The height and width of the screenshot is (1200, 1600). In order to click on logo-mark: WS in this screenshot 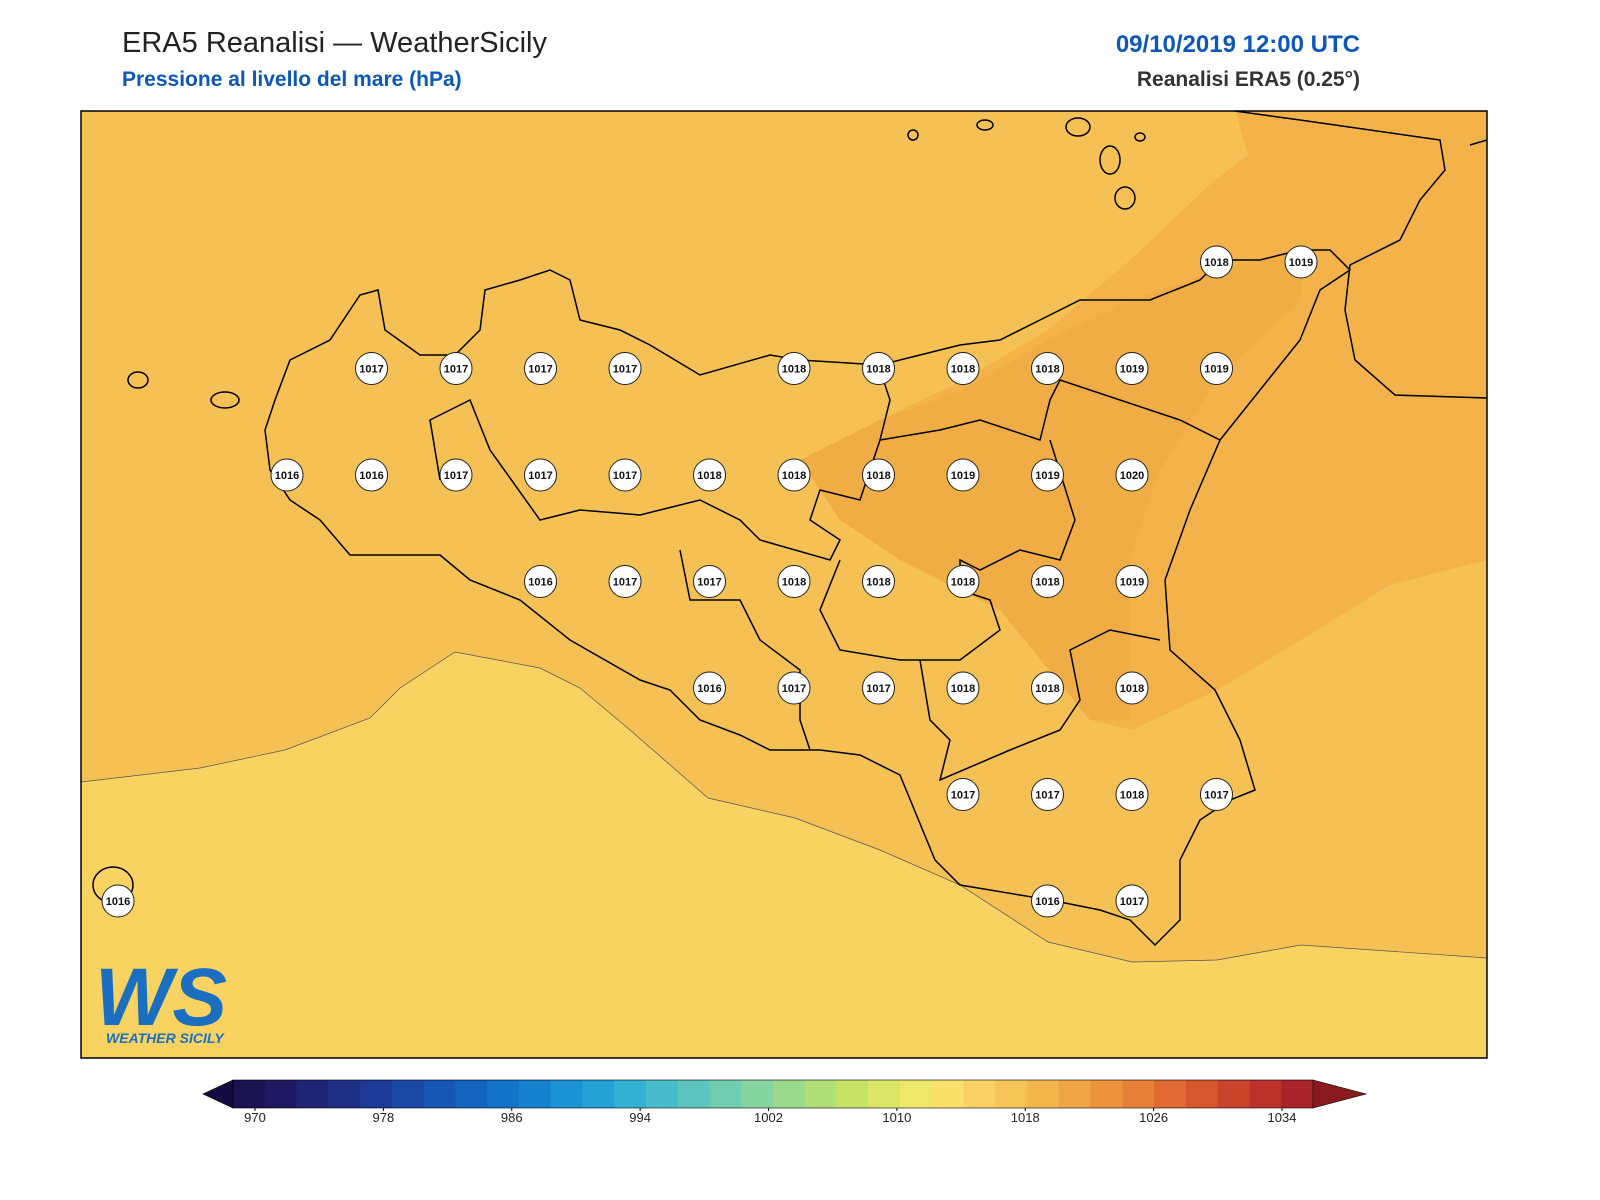, I will do `click(161, 997)`.